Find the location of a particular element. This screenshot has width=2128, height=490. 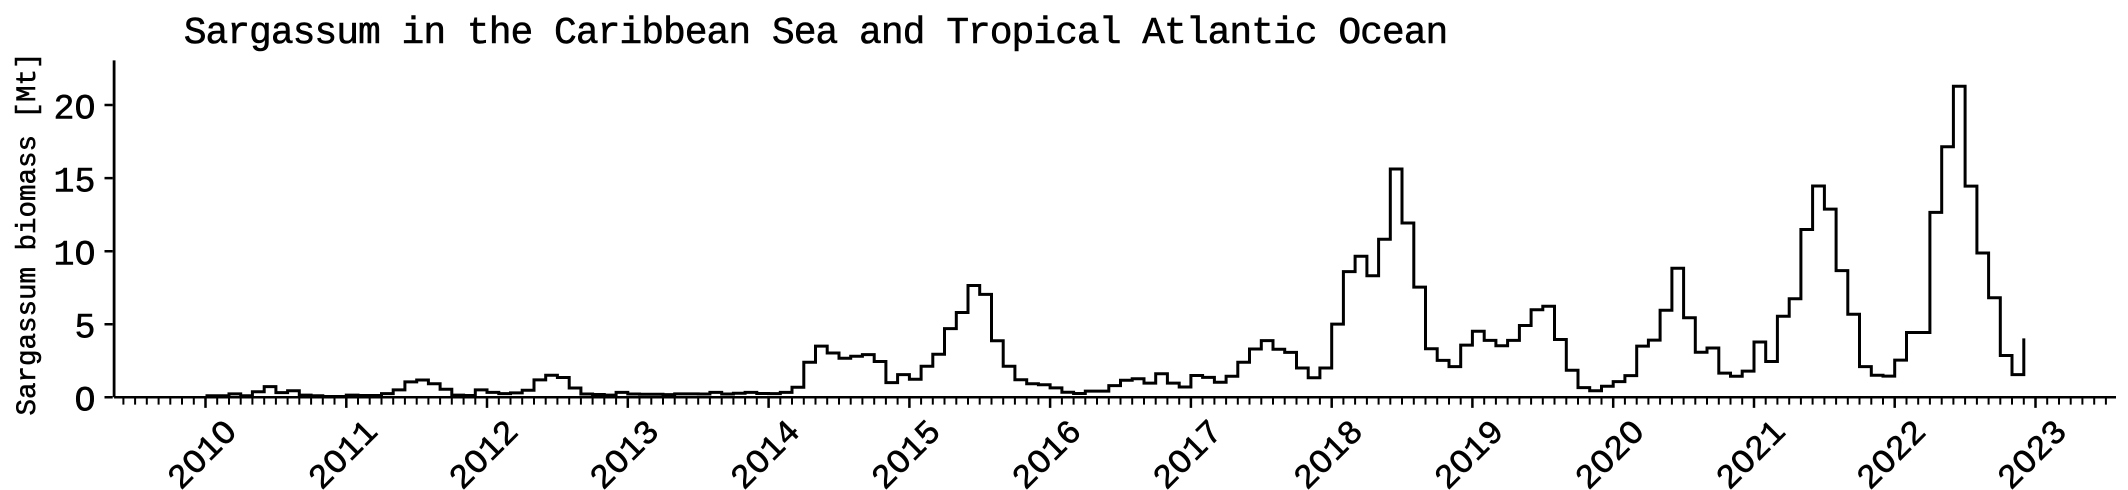

svg-text: 2O2O is located at coordinates (1611, 452).